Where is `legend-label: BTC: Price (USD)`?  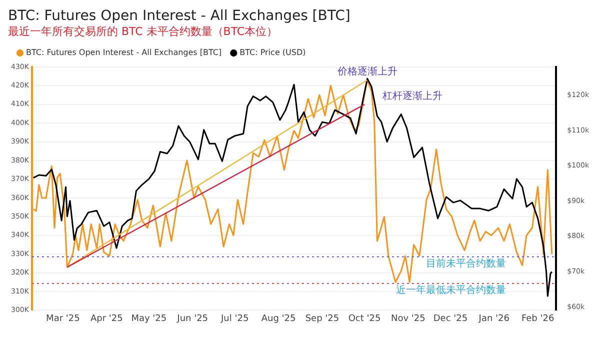
legend-label: BTC: Price (USD) is located at coordinates (273, 53).